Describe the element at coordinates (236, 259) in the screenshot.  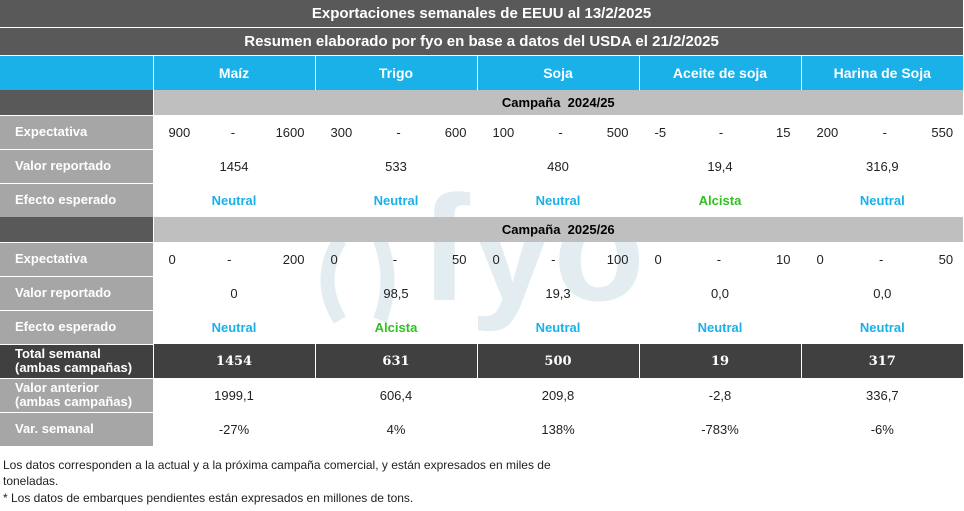
I see `expectativa-range: 0-200` at that location.